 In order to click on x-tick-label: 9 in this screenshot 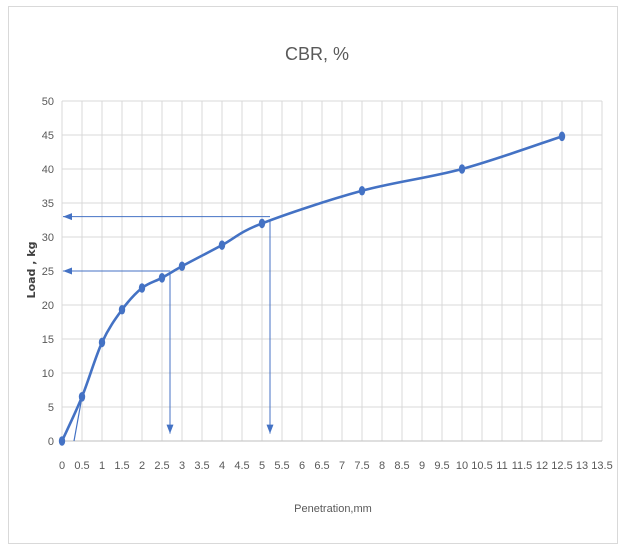, I will do `click(422, 466)`.